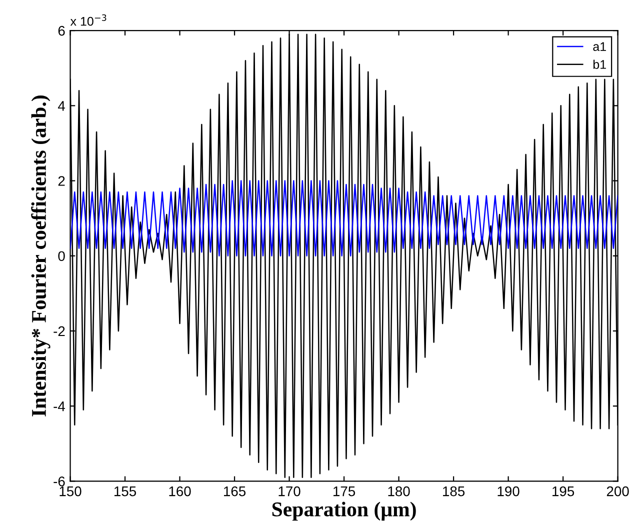  What do you see at coordinates (345, 491) in the screenshot?
I see `x-tick-label: 175` at bounding box center [345, 491].